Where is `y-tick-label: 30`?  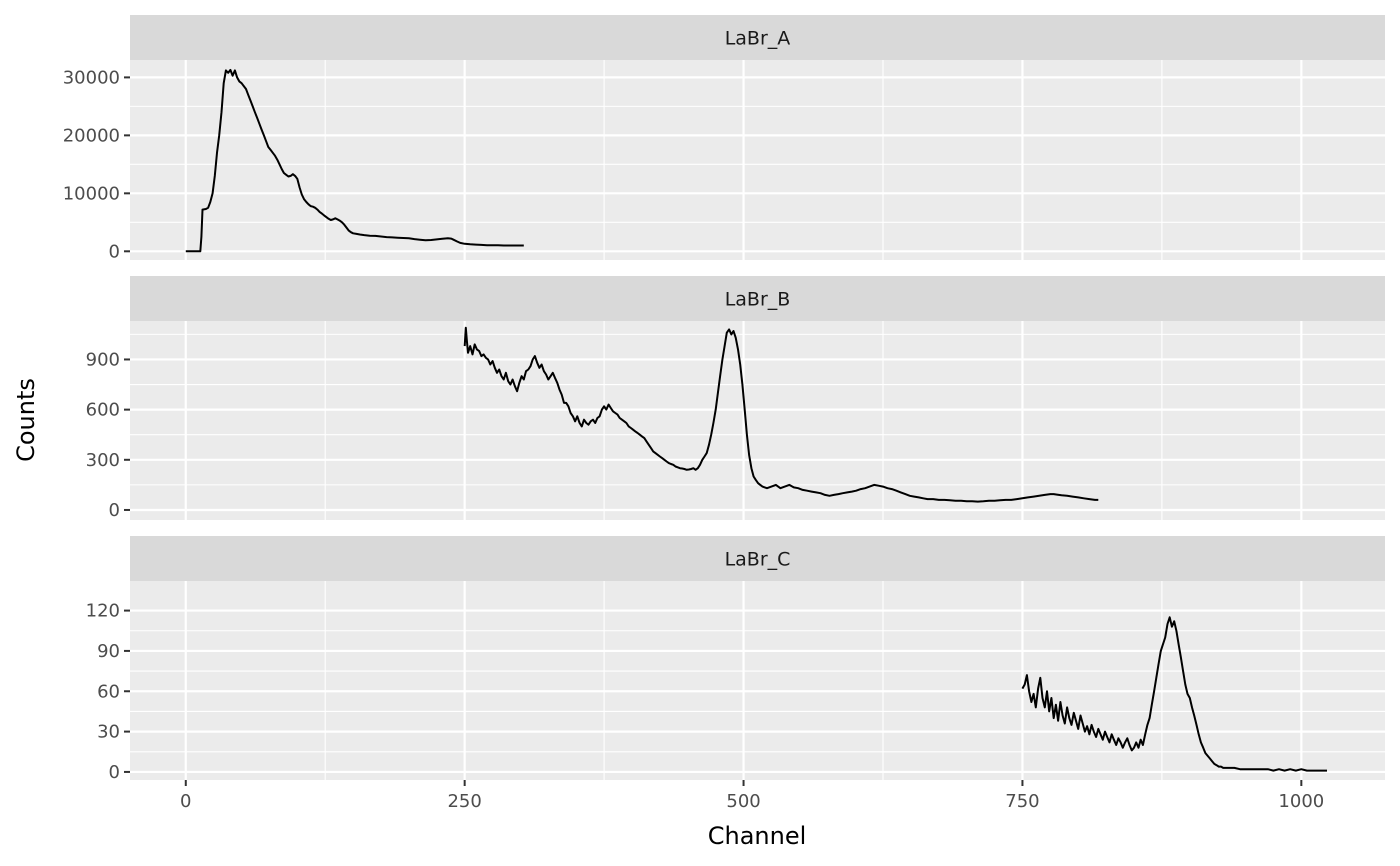
y-tick-label: 30 is located at coordinates (108, 732).